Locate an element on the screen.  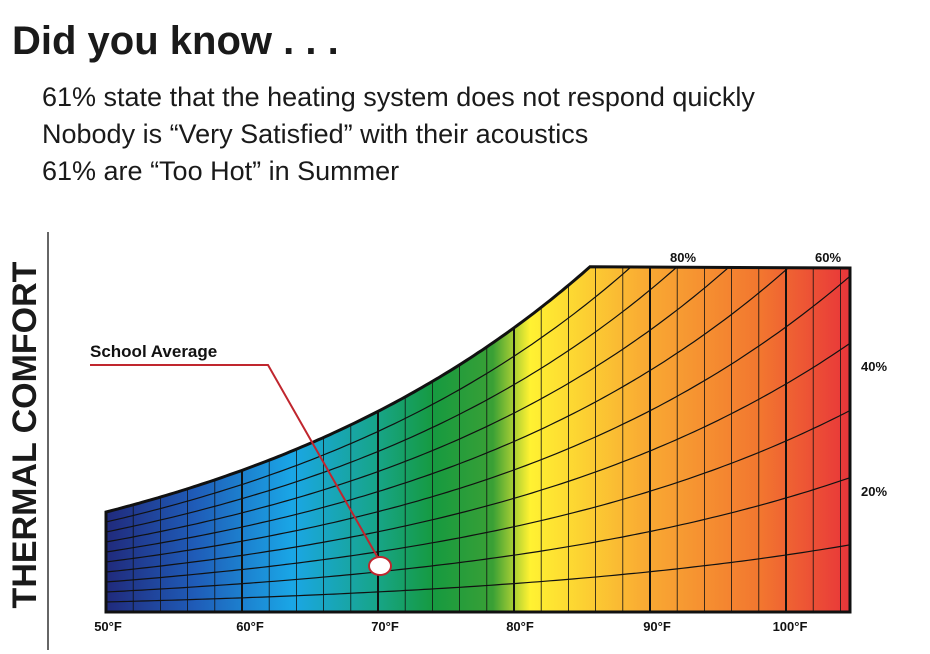
rh-label: 40% is located at coordinates (874, 366).